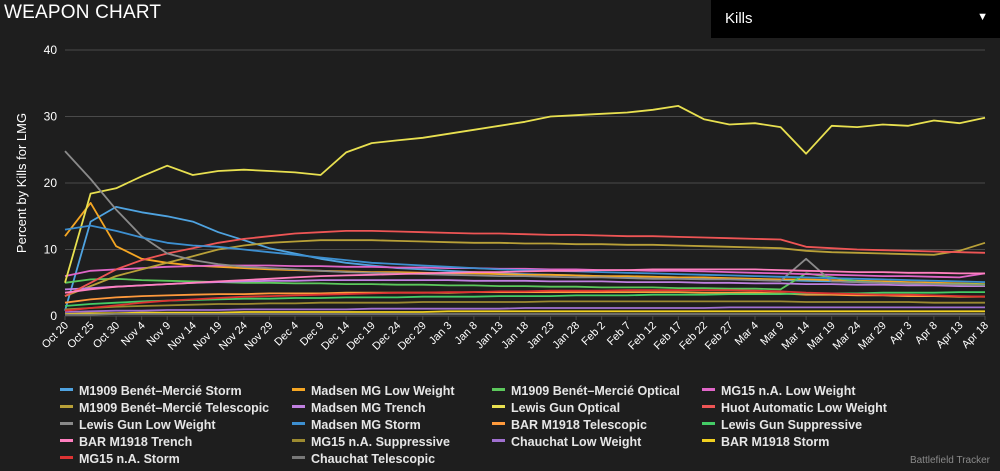 This screenshot has height=471, width=1000. Describe the element at coordinates (900, 333) in the screenshot. I see `x-tick-label: Apr 3` at that location.